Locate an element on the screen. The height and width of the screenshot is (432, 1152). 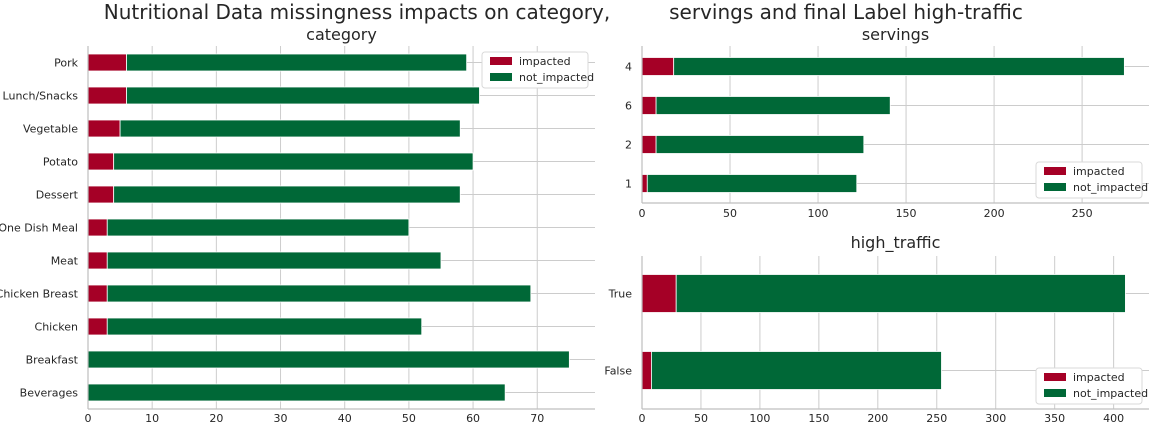
y-tick-label: Chicken is located at coordinates (57, 327).